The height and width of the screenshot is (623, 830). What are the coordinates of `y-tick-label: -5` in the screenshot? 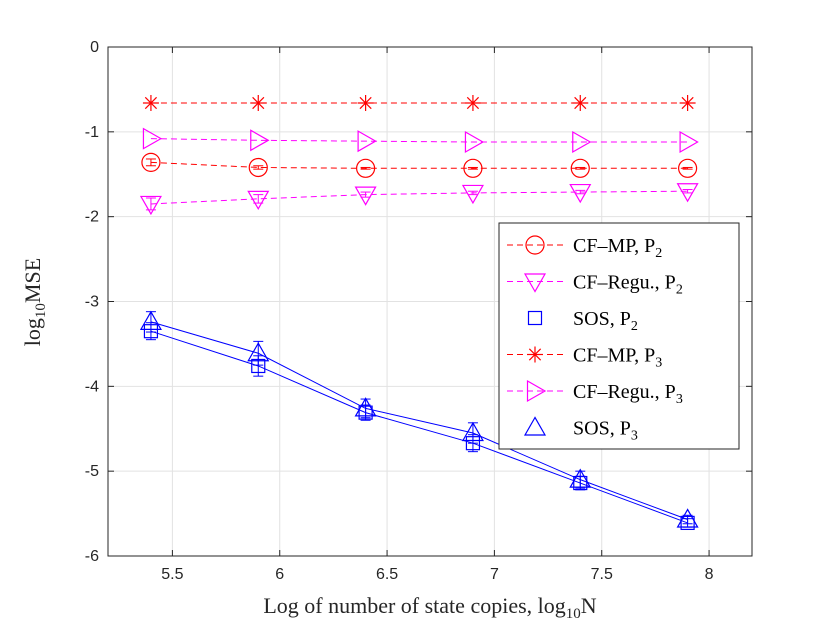 It's located at (92, 471).